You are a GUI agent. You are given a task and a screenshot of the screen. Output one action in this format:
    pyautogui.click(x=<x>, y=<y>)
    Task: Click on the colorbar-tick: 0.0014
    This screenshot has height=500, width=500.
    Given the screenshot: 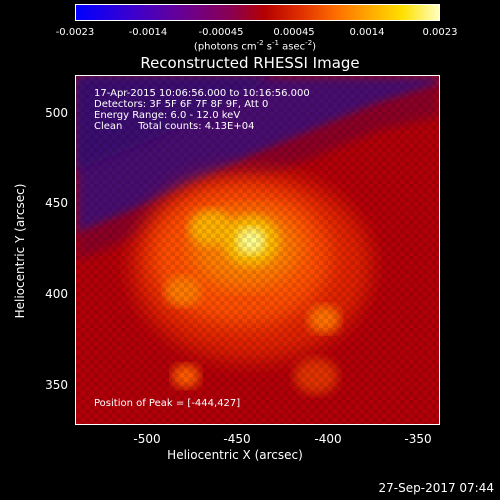 What is the action you would take?
    pyautogui.click(x=367, y=32)
    